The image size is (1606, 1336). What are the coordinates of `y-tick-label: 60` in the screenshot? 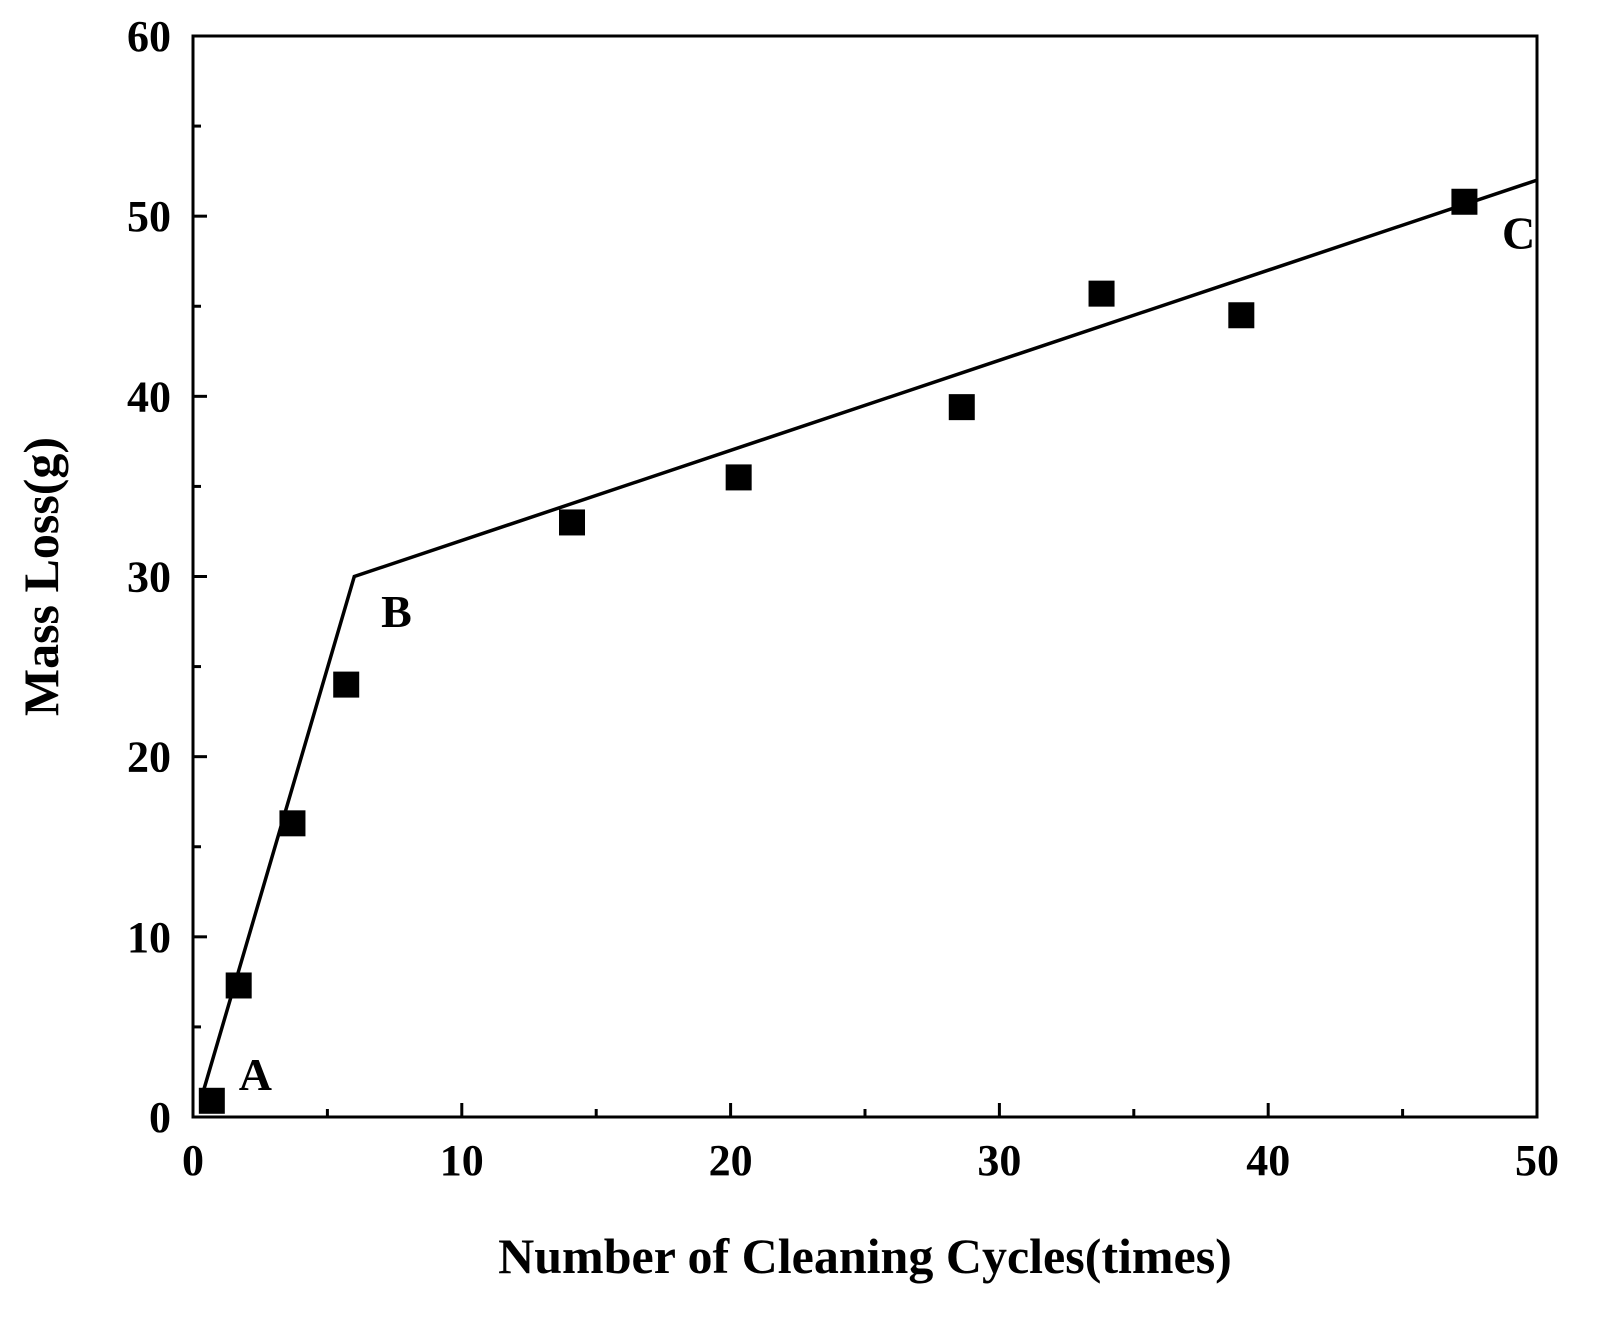 It's located at (149, 36).